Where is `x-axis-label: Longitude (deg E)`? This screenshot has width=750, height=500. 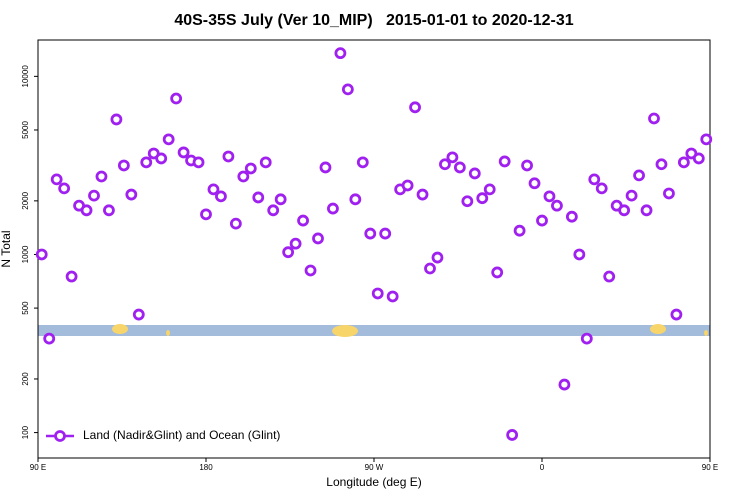 x-axis-label: Longitude (deg E) is located at coordinates (373, 482).